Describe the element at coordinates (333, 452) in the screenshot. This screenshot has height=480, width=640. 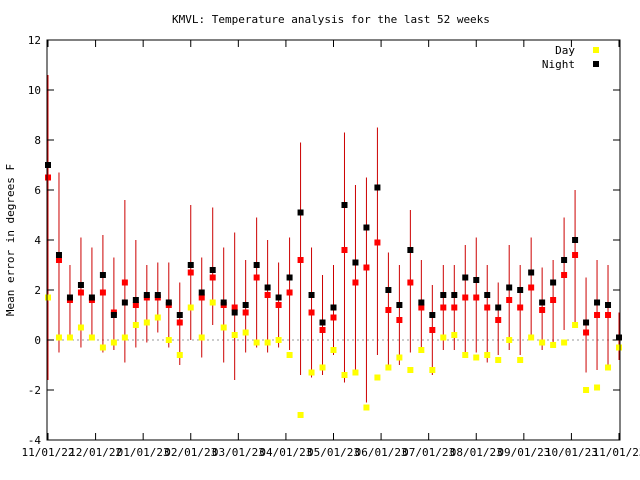
I see `x-tick-label: 05/01/23` at that location.